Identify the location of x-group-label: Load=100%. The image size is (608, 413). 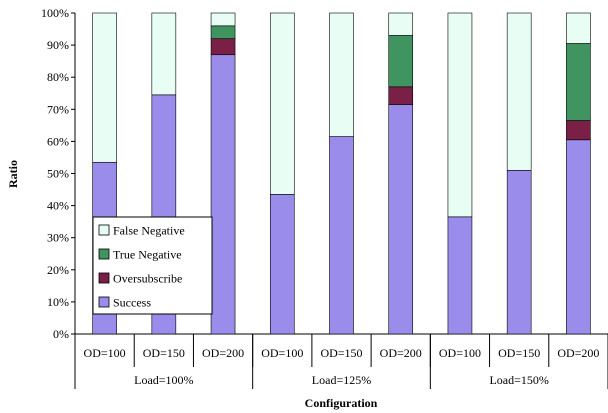
(163, 380).